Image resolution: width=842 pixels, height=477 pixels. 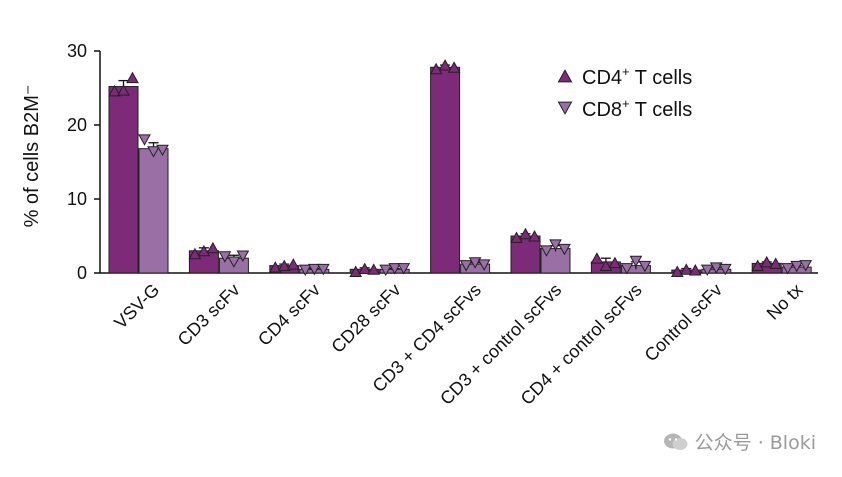 What do you see at coordinates (565, 108) in the screenshot?
I see `legend-marker-cd8` at bounding box center [565, 108].